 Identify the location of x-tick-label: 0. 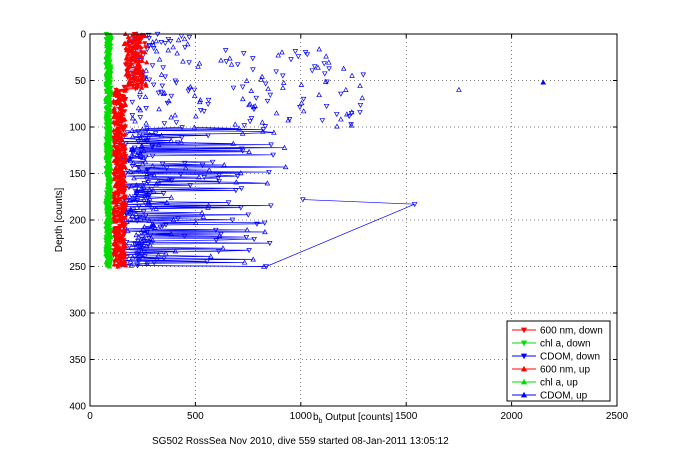
(90, 416).